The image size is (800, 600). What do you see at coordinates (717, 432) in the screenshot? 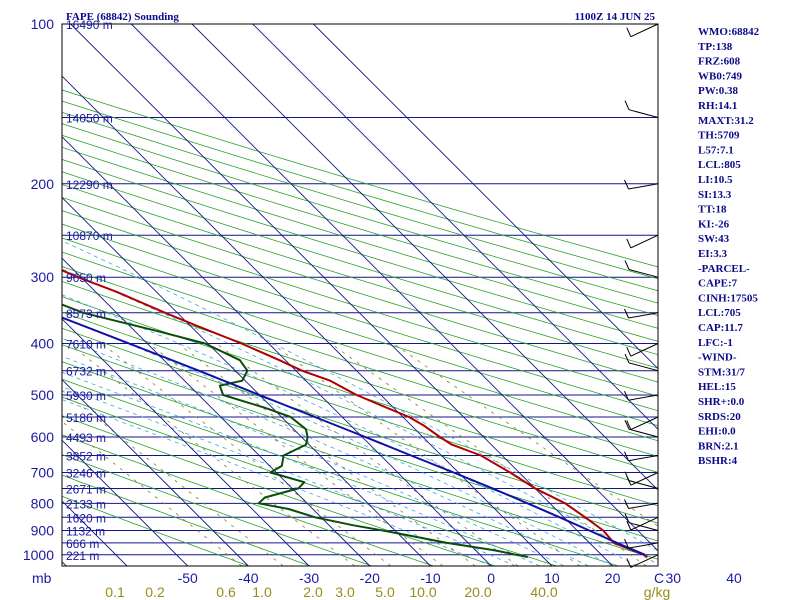
I see `index-value: EHI:0.0` at bounding box center [717, 432].